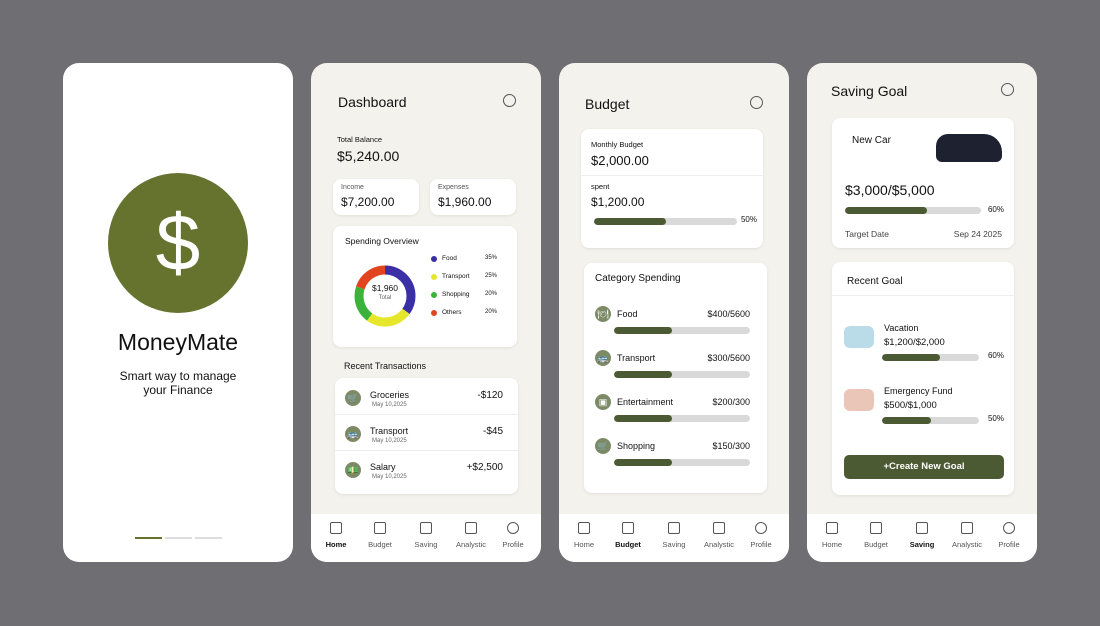 This screenshot has height=626, width=1100. I want to click on amount: $1,960.00, so click(465, 202).